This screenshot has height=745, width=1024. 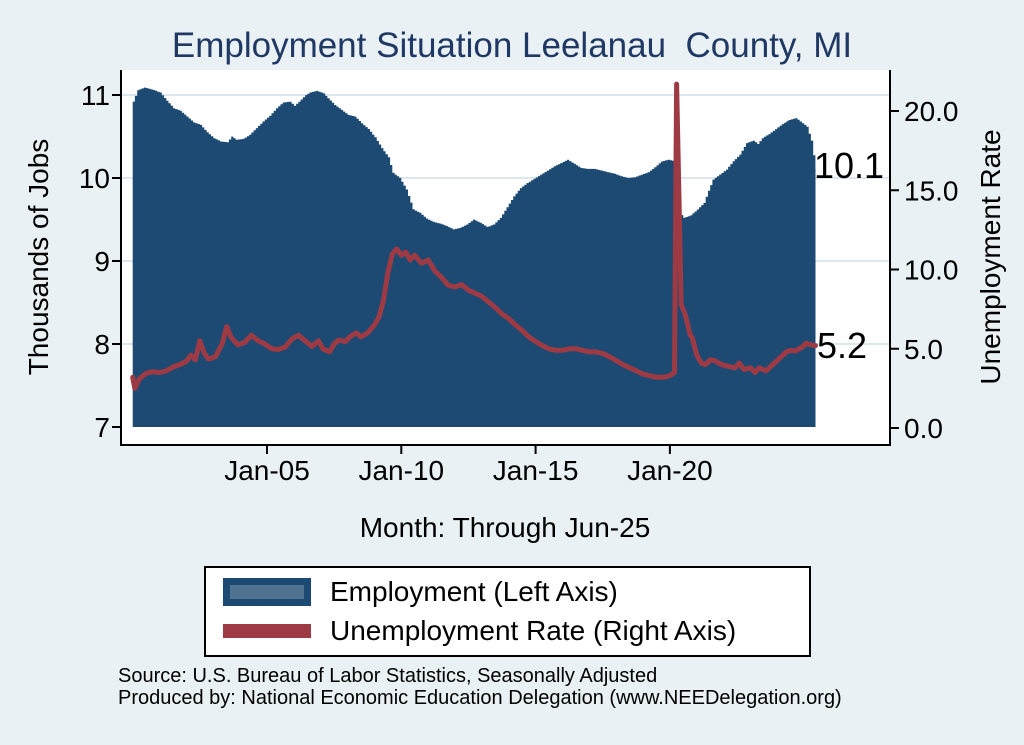 I want to click on right-tick-label: 10.0, so click(x=931, y=270).